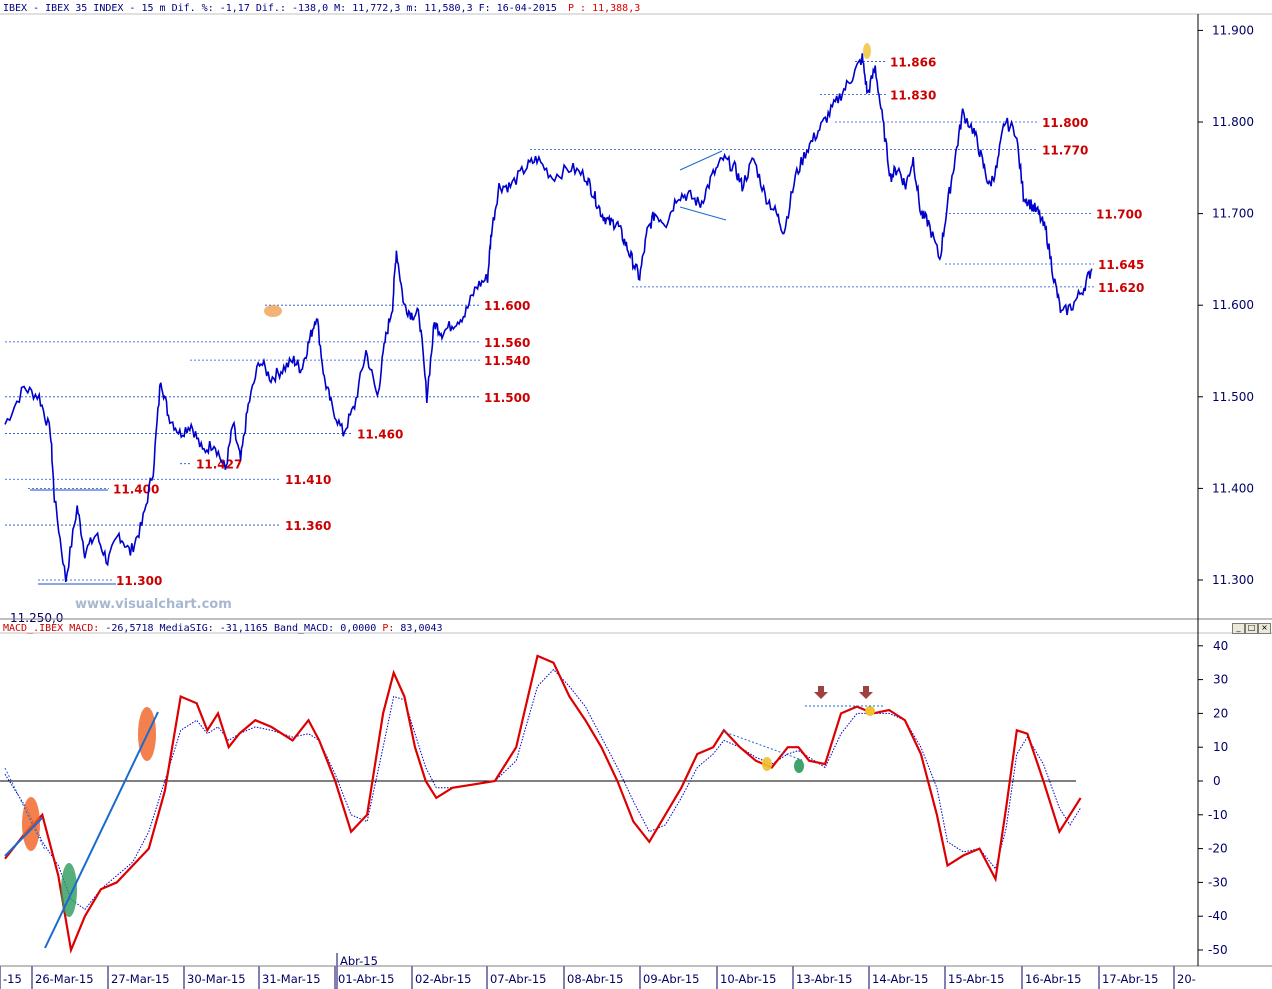 The image size is (1272, 989). What do you see at coordinates (604, 8) in the screenshot?
I see `price-last: P : 11,388,3` at bounding box center [604, 8].